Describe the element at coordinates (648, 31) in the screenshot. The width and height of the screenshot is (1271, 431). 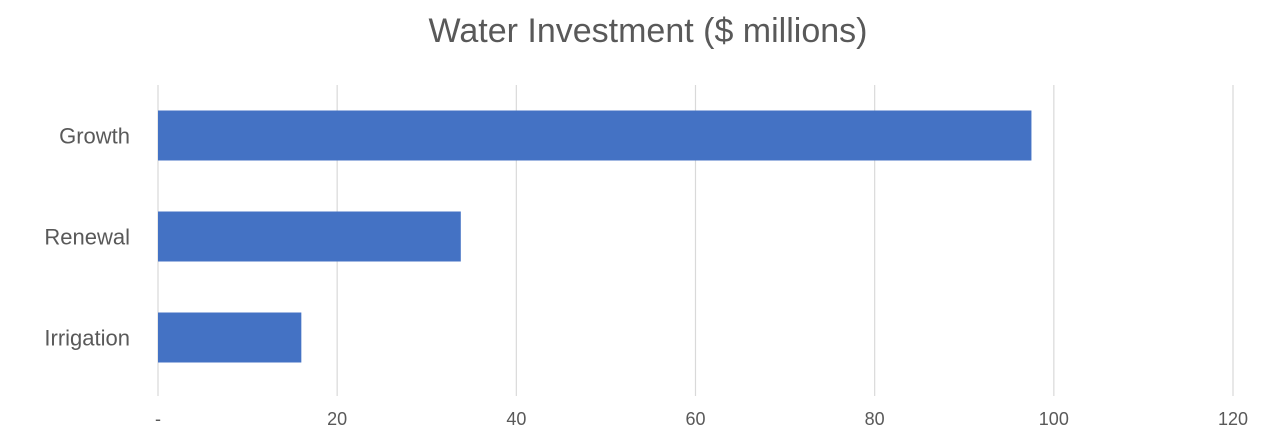
I see `chart-title: Water Investment ($ millions)` at that location.